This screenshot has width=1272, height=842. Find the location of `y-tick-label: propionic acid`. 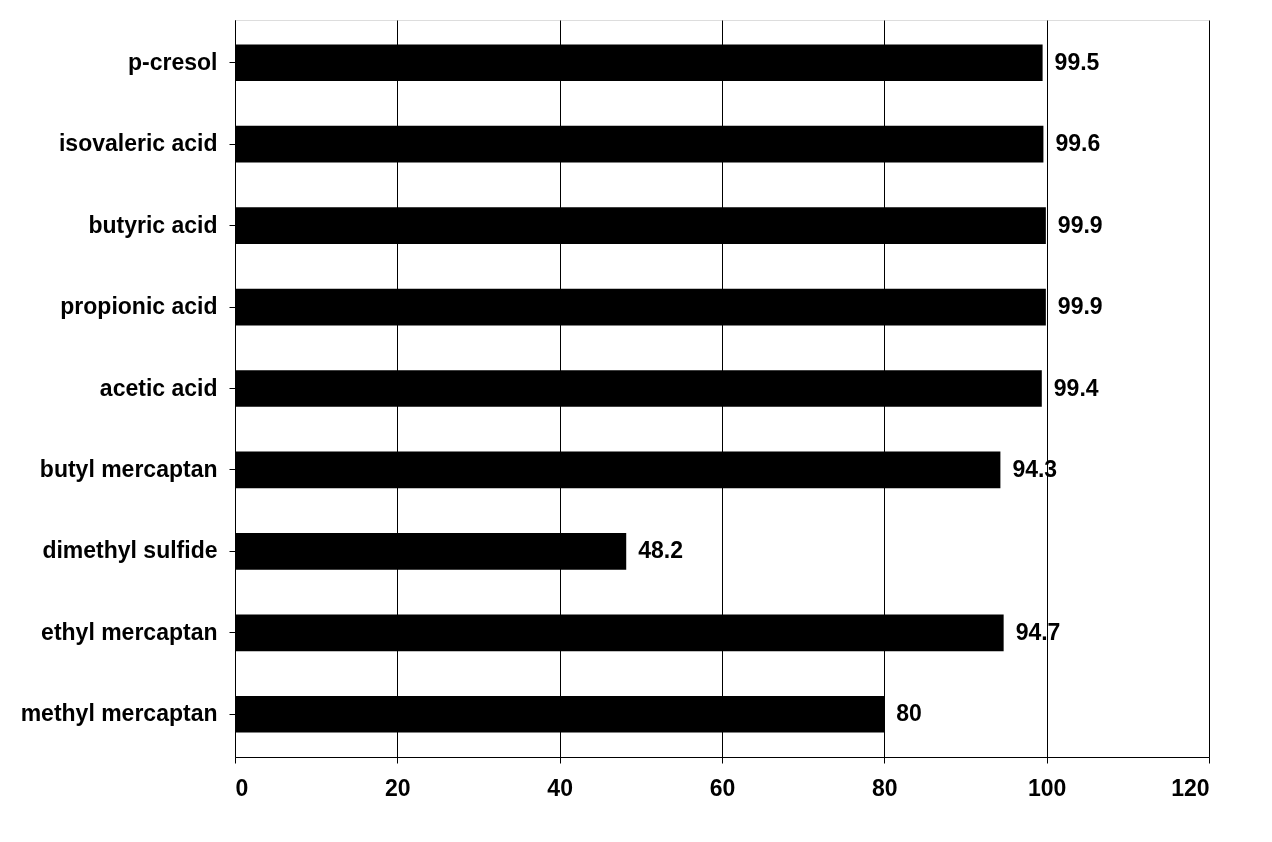

y-tick-label: propionic acid is located at coordinates (139, 306).